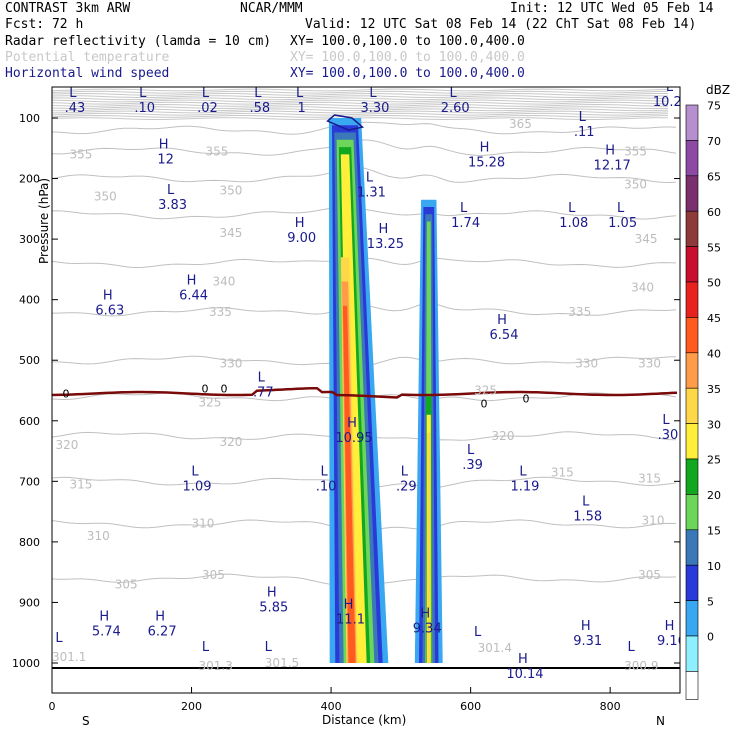 Image resolution: width=740 pixels, height=740 pixels. Describe the element at coordinates (44, 24) in the screenshot. I see `forecast-label: Fcst: 72 h` at that location.